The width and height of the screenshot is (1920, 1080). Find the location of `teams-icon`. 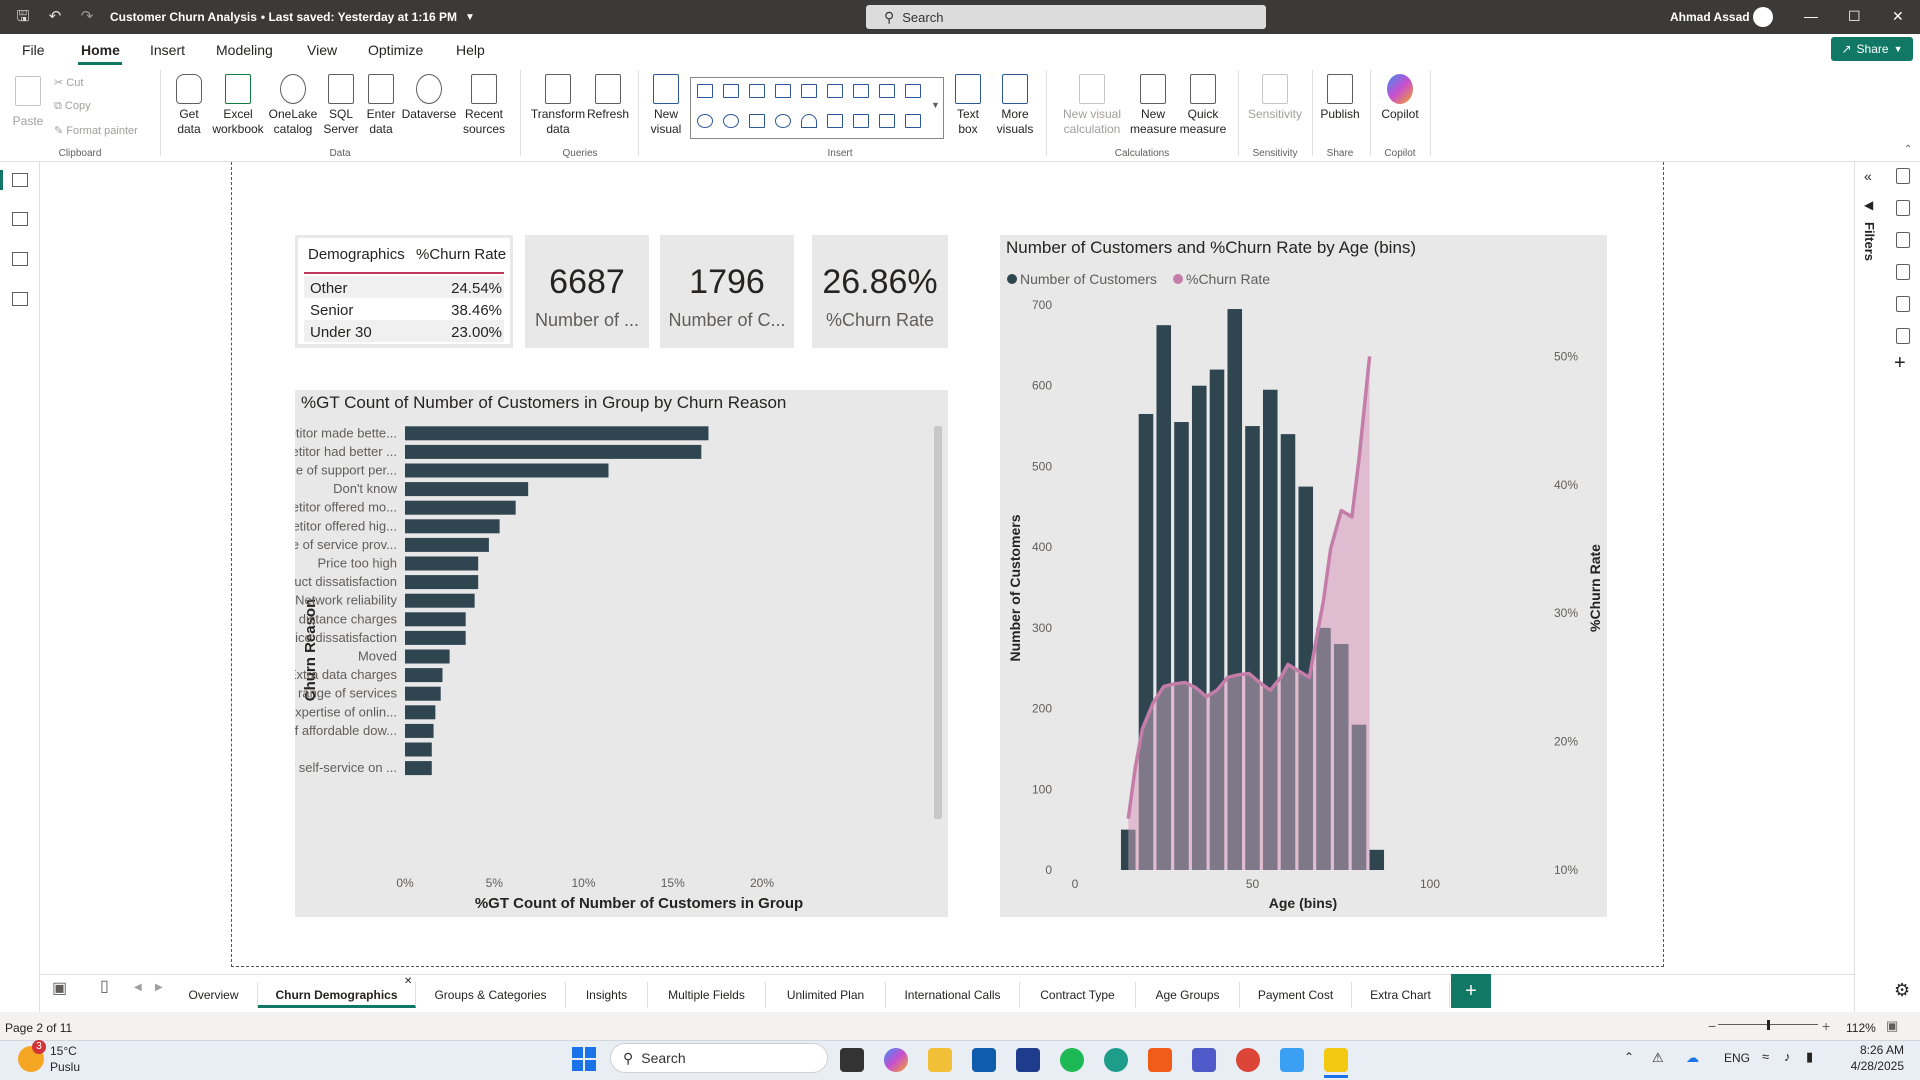

teams-icon is located at coordinates (1204, 1060).